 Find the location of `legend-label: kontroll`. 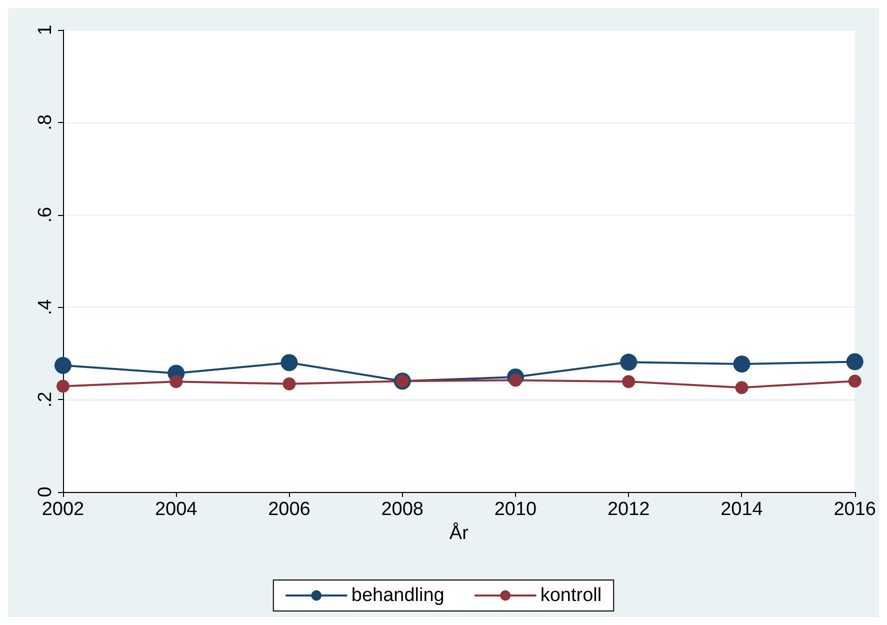

legend-label: kontroll is located at coordinates (571, 595).